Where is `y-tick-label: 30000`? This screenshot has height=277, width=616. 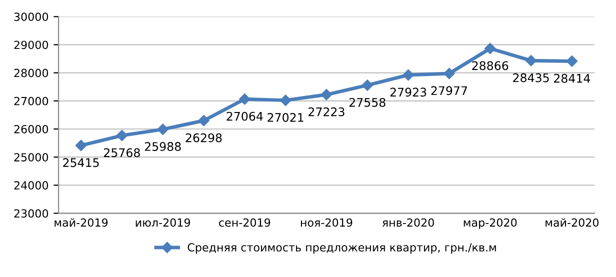
y-tick-label: 30000 is located at coordinates (31, 16).